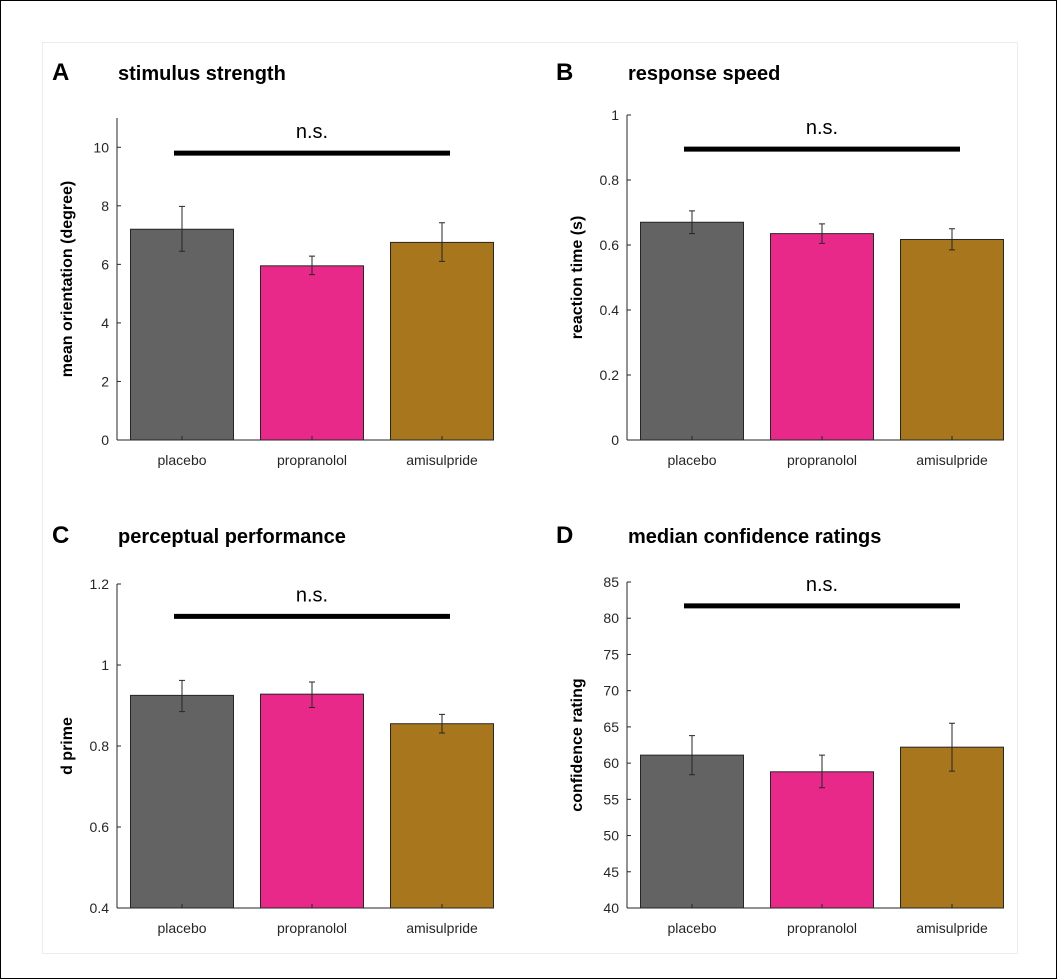  What do you see at coordinates (60, 535) in the screenshot?
I see `panel-letter: C` at bounding box center [60, 535].